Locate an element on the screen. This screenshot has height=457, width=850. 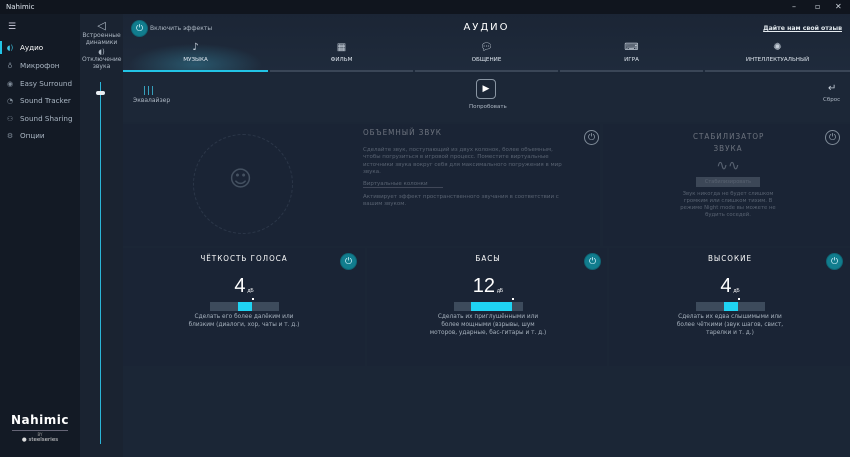
tab-label: ФИЛЬМ is located at coordinates (341, 60).